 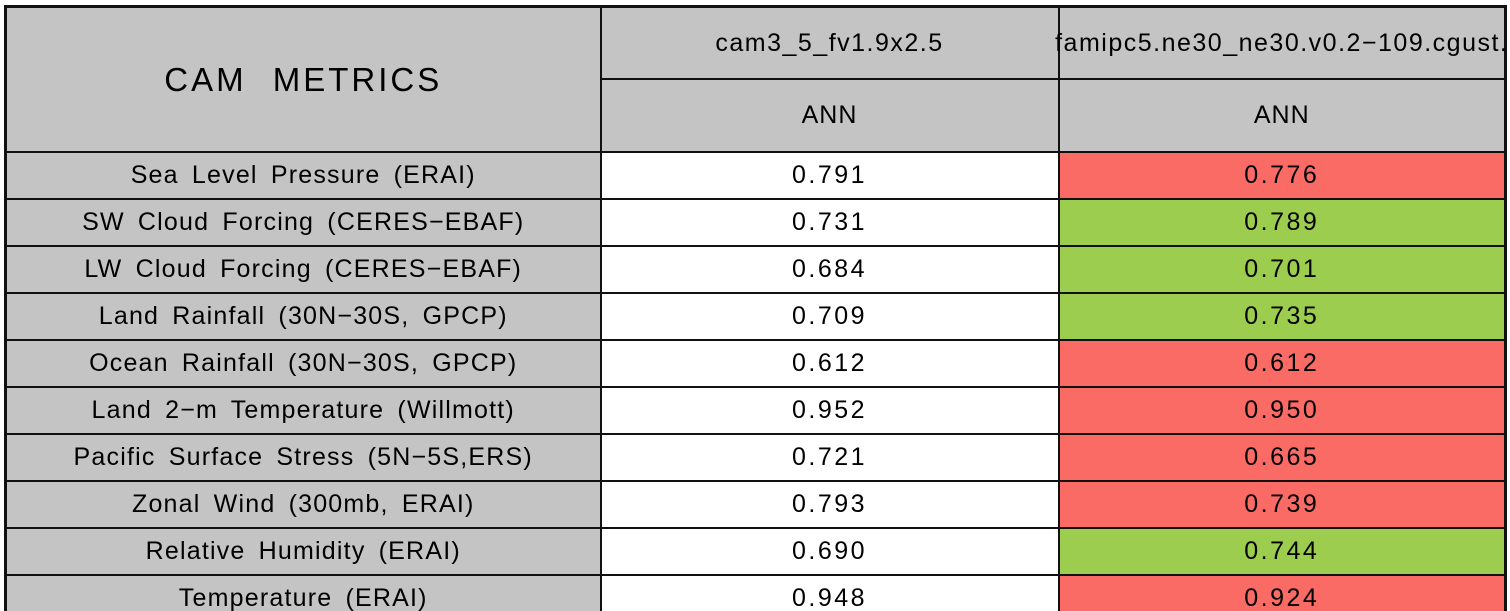 I want to click on metric-value-model-2: 0.735, so click(x=1282, y=316).